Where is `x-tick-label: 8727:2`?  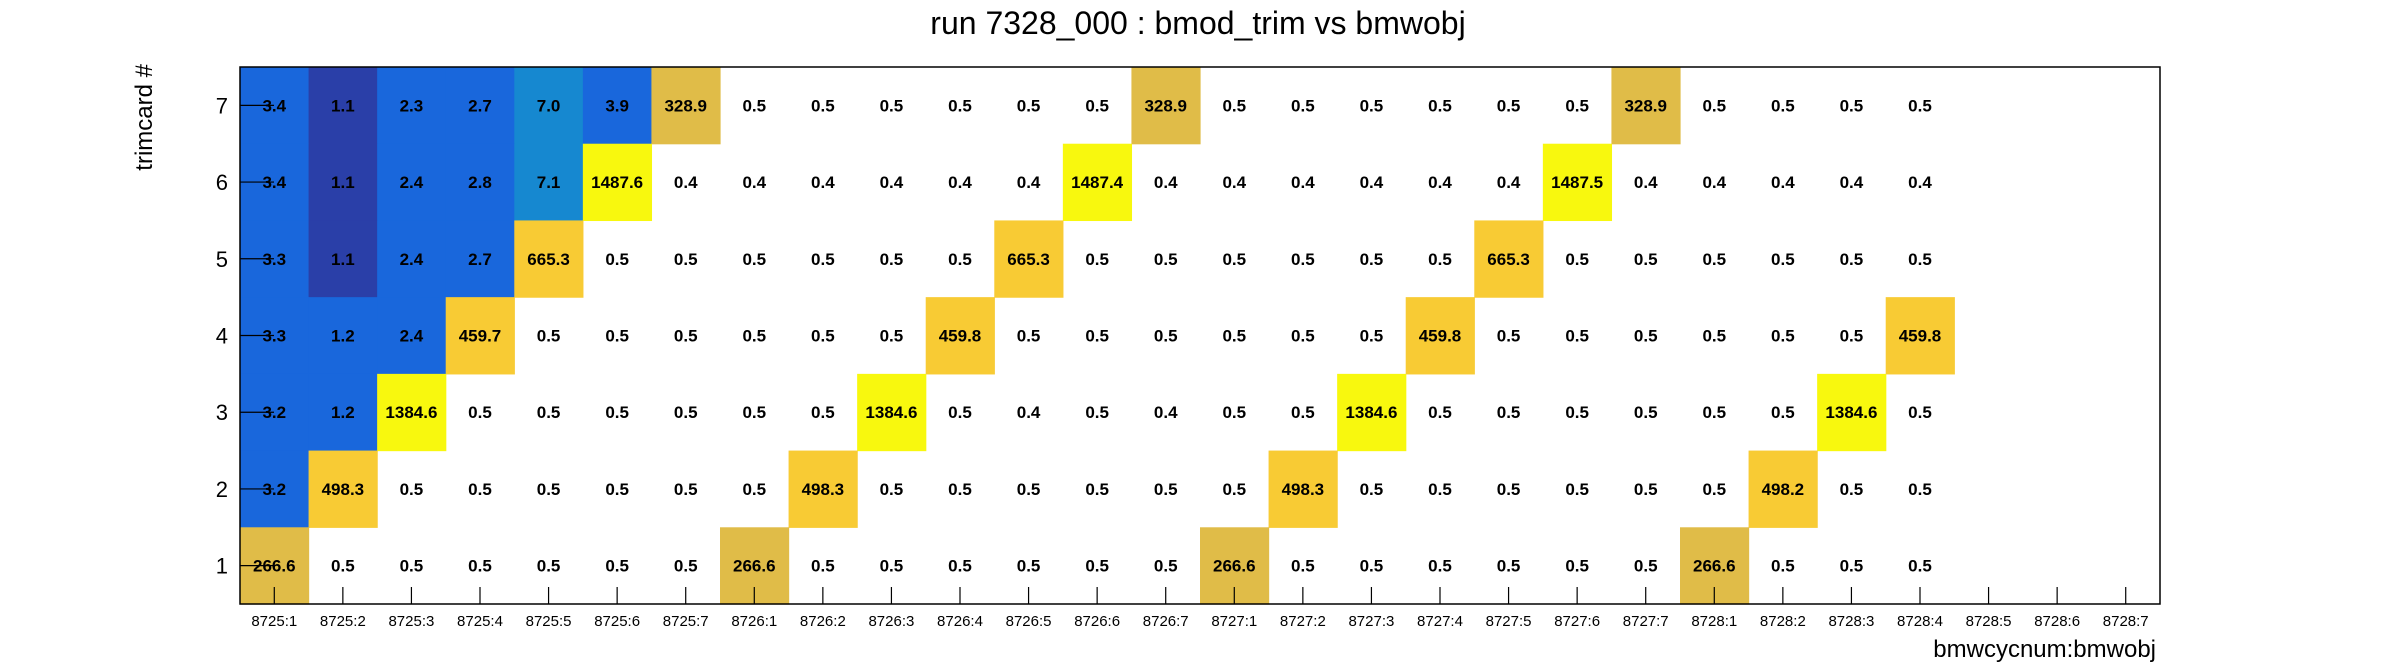
x-tick-label: 8727:2 is located at coordinates (1303, 621).